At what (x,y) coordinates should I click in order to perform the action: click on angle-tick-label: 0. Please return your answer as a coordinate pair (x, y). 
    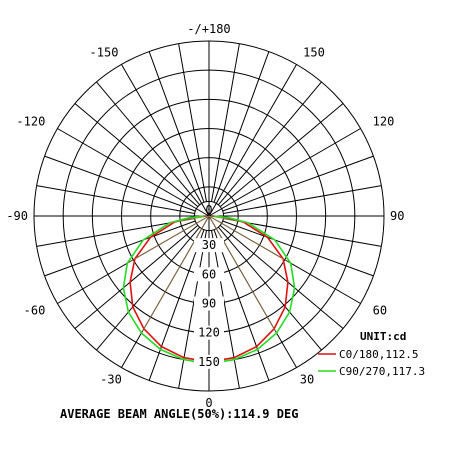
    Looking at the image, I should click on (208, 403).